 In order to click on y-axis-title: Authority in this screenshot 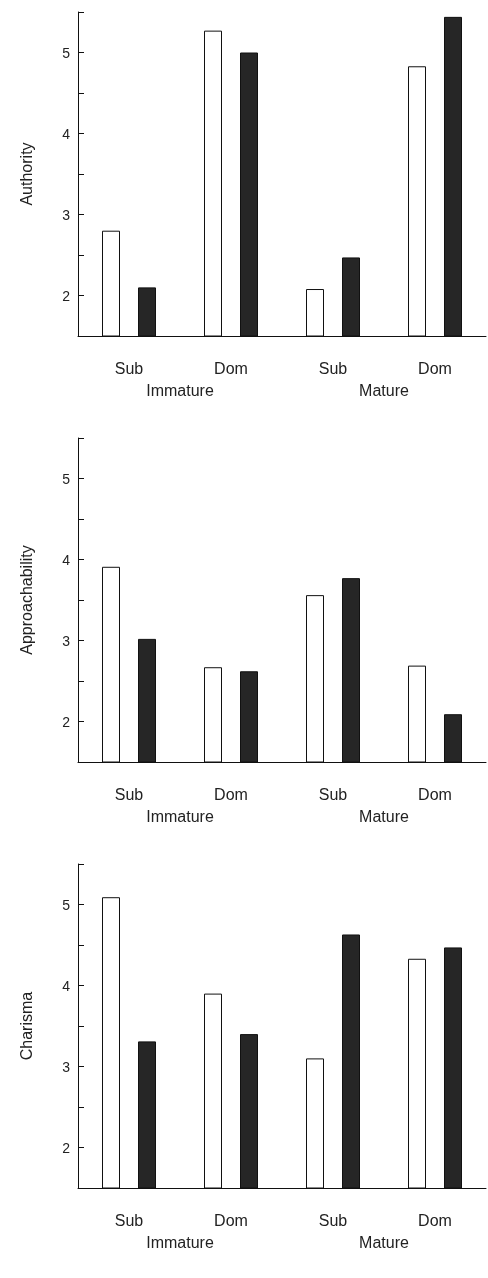, I will do `click(26, 174)`.